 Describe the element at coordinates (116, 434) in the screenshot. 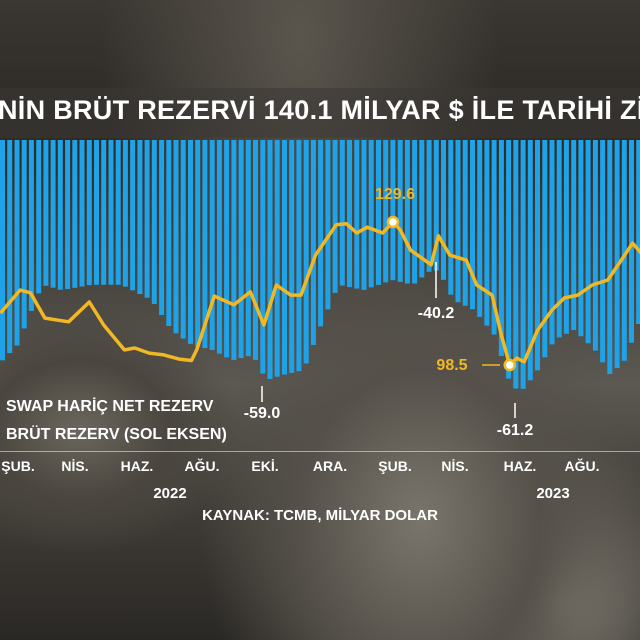

I see `legend-gross-reserve: BRÜT REZERV (SOL EKSEN)` at that location.